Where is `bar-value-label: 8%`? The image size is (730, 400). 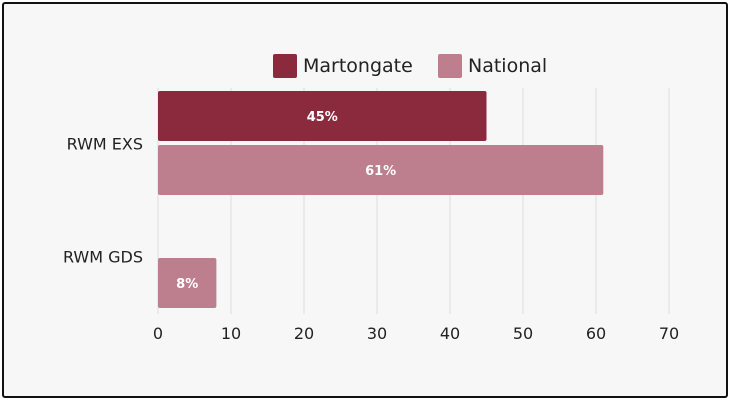 bar-value-label: 8% is located at coordinates (187, 284).